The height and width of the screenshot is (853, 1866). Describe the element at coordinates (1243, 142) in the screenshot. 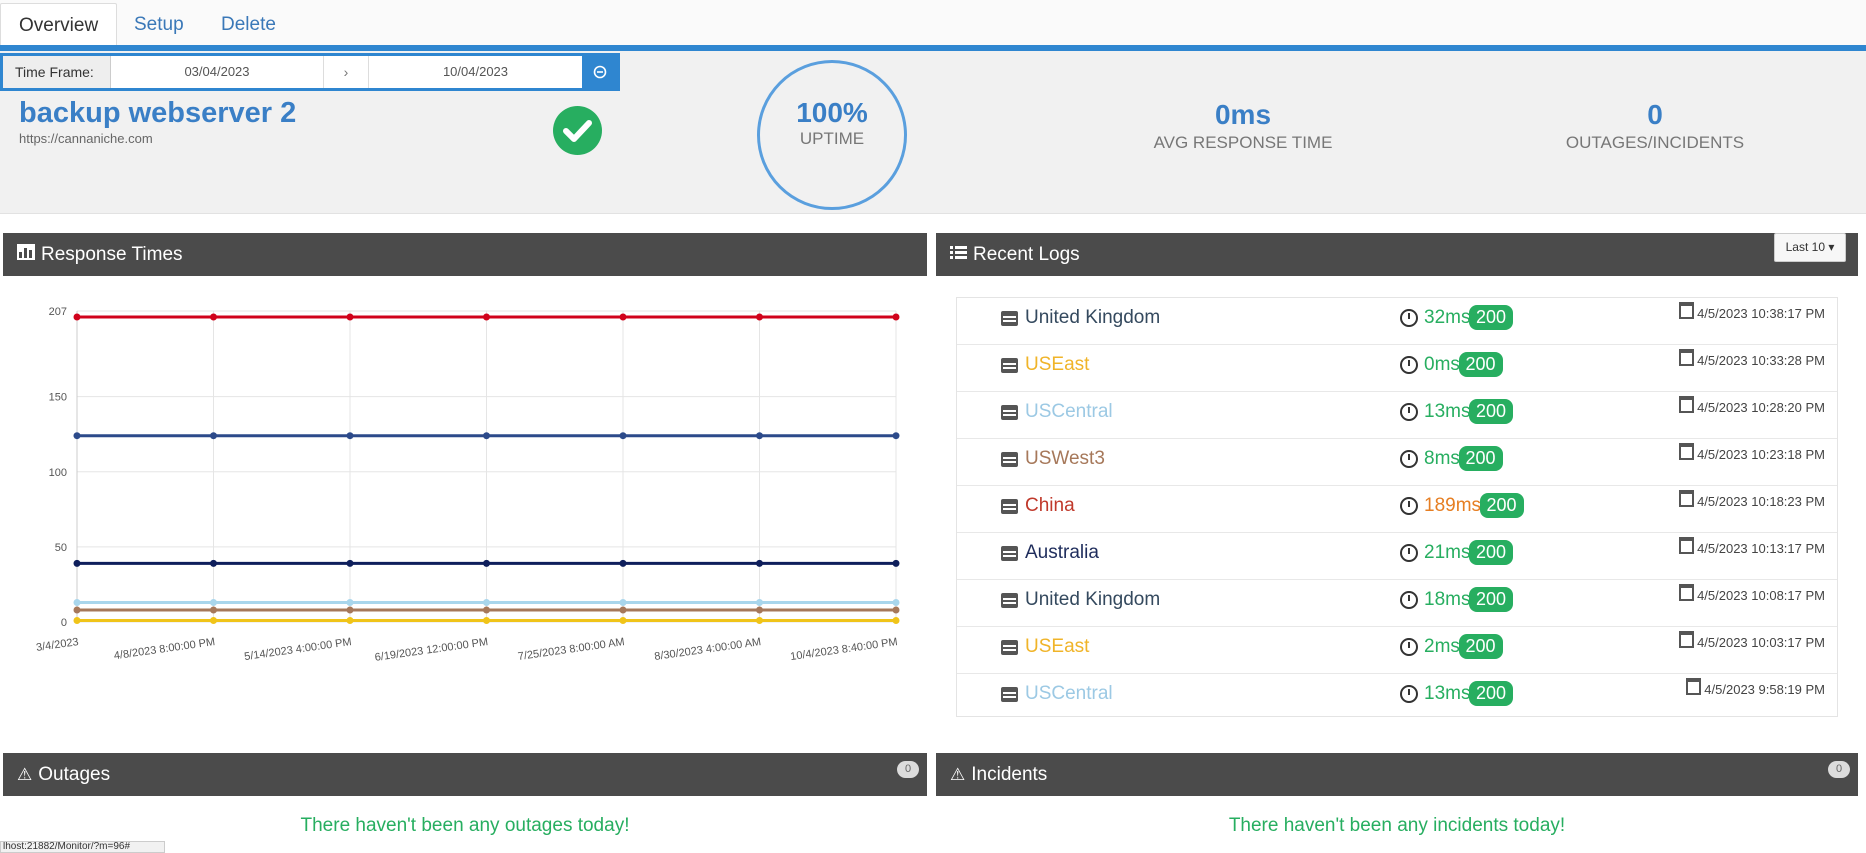

I see `avg-response-label: AVG RESPONSE TIME` at that location.